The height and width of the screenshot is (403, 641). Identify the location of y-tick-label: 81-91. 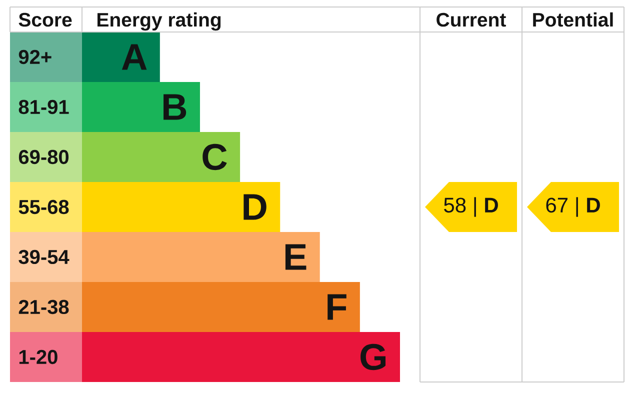
(43, 107).